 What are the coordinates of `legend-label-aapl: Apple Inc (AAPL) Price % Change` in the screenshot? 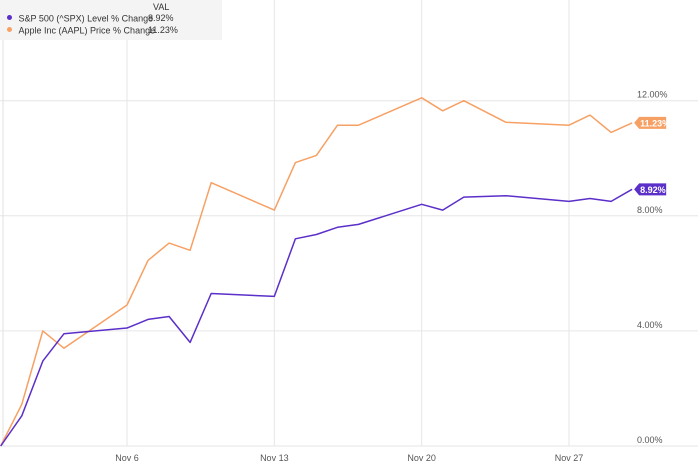 It's located at (87, 30).